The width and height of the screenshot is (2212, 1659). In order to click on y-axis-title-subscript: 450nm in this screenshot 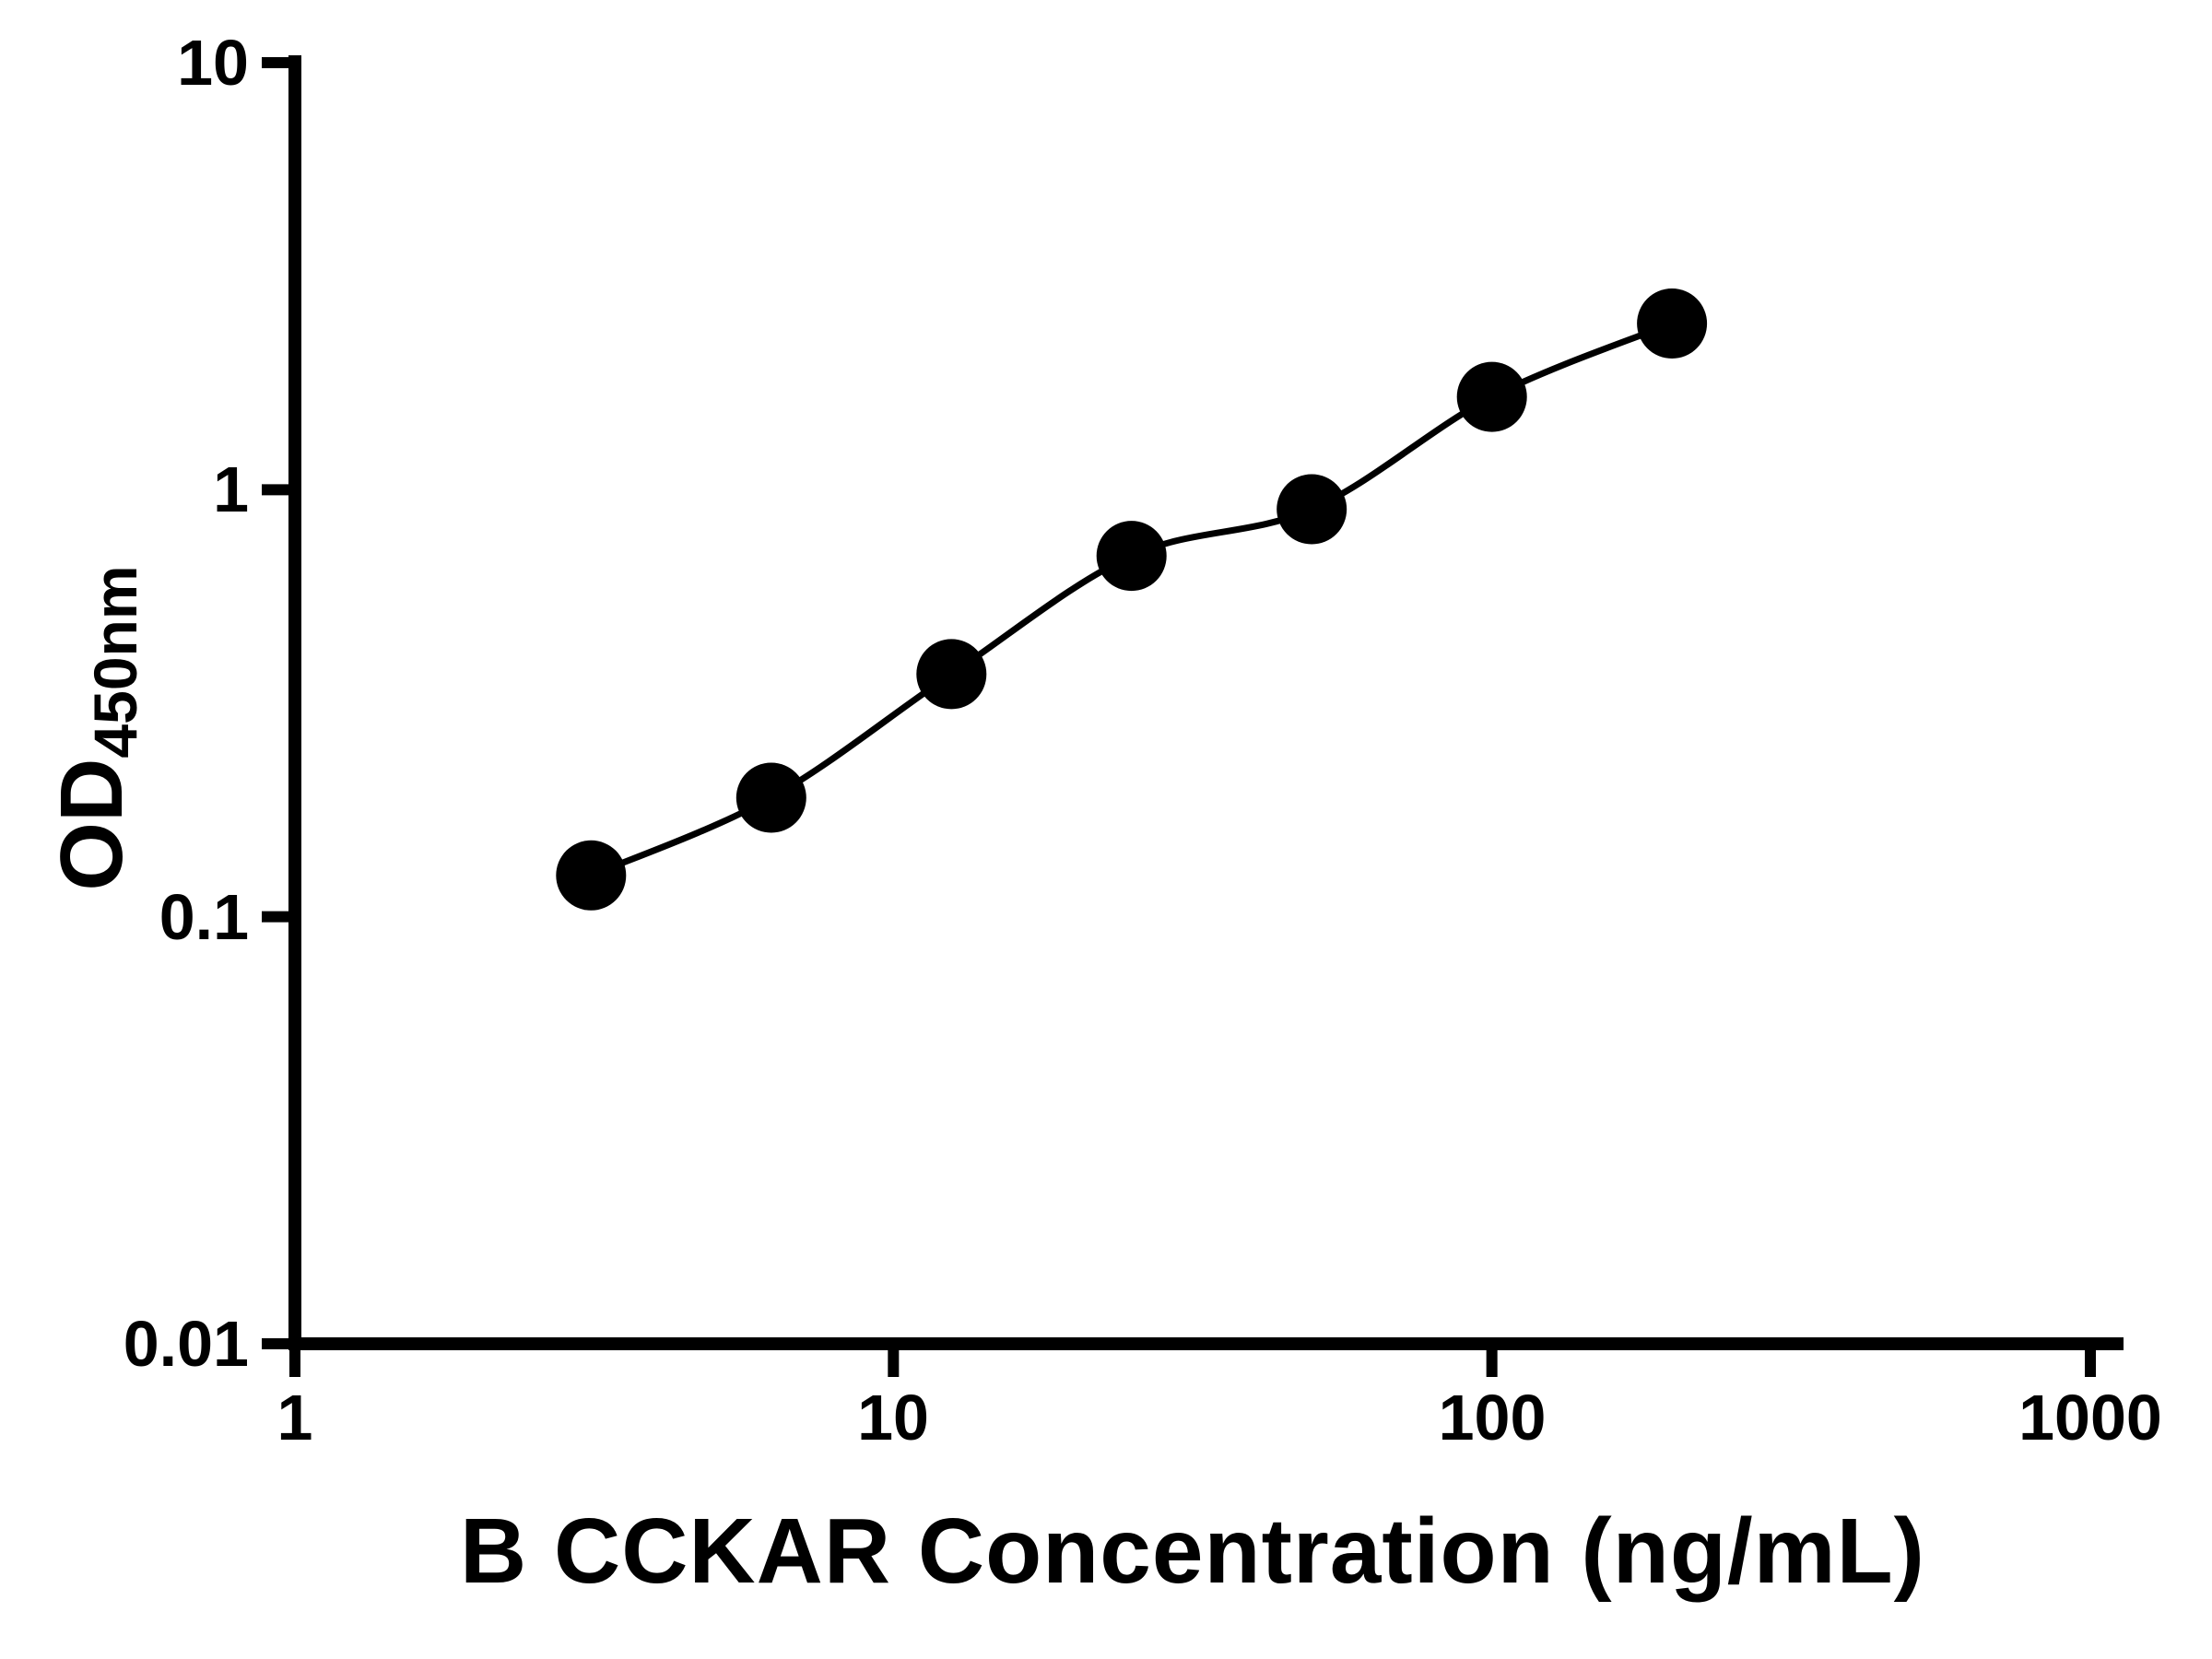, I will do `click(115, 662)`.